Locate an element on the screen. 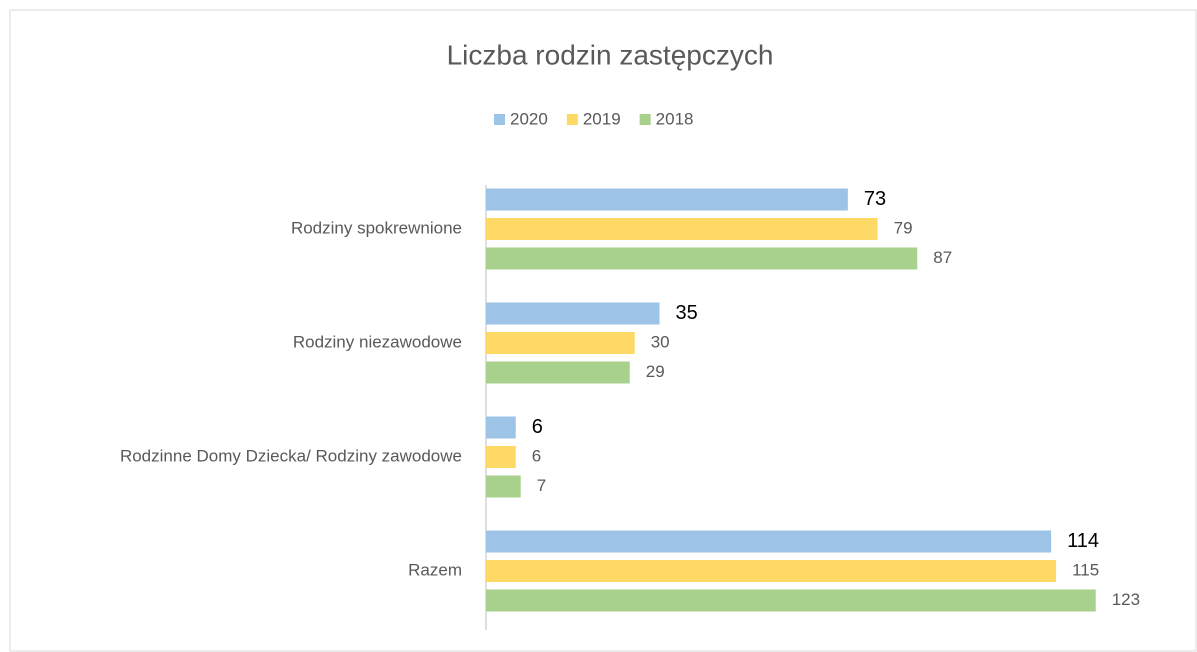 The image size is (1197, 652). legend-label: 2018 is located at coordinates (675, 118).